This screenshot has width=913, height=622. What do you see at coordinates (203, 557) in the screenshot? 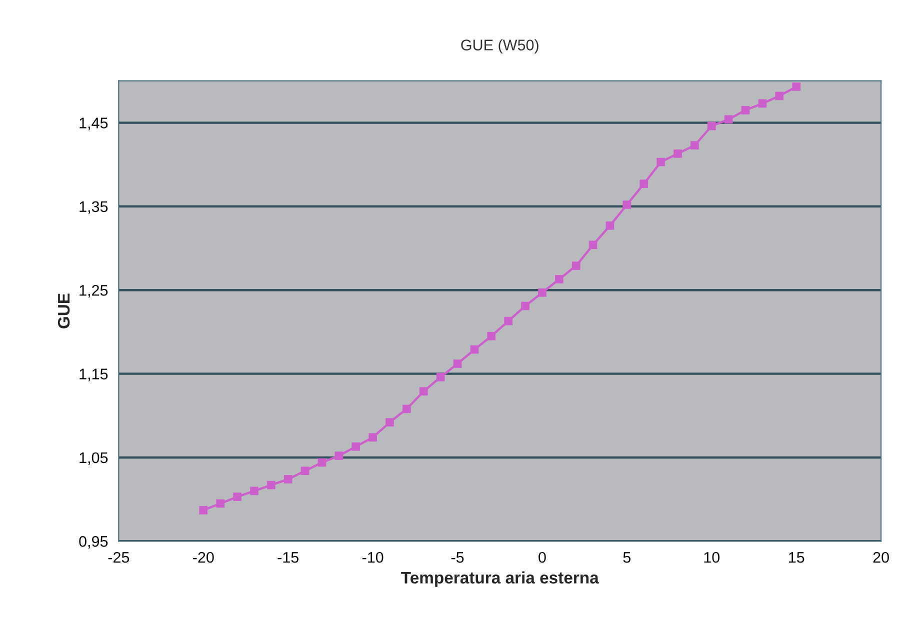
I see `x-tick-label: -20` at bounding box center [203, 557].